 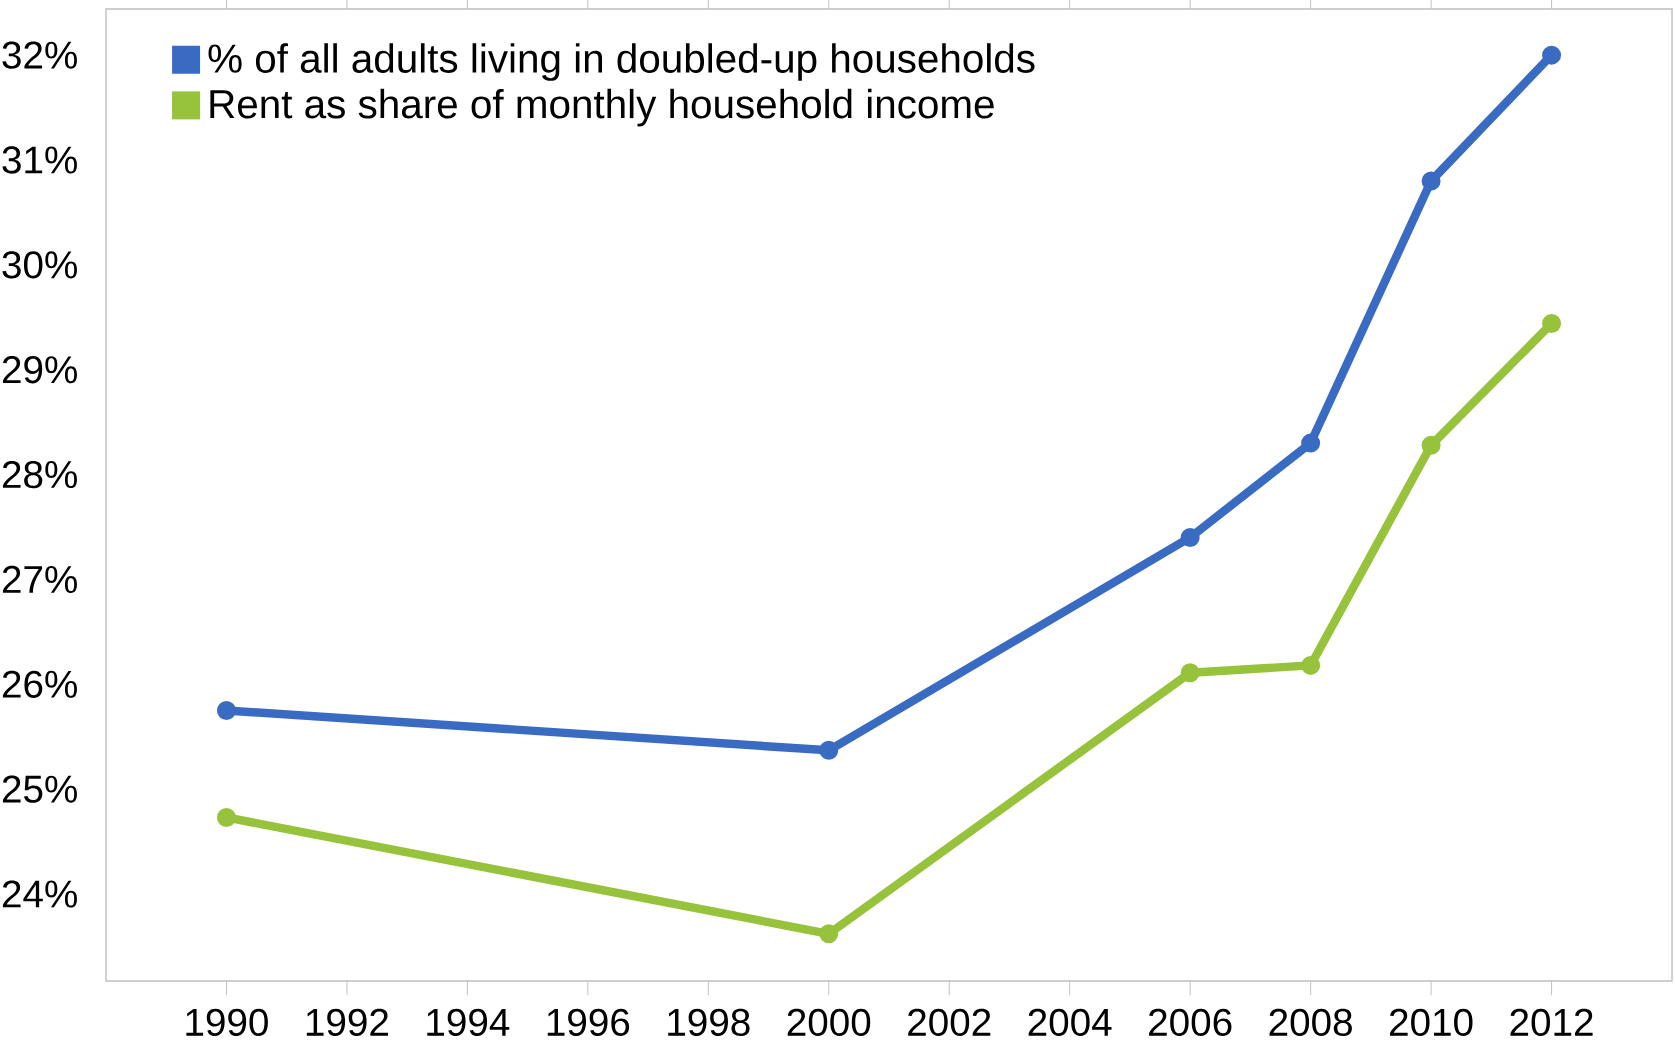 I want to click on y-tick-label: 26%, so click(x=39, y=684).